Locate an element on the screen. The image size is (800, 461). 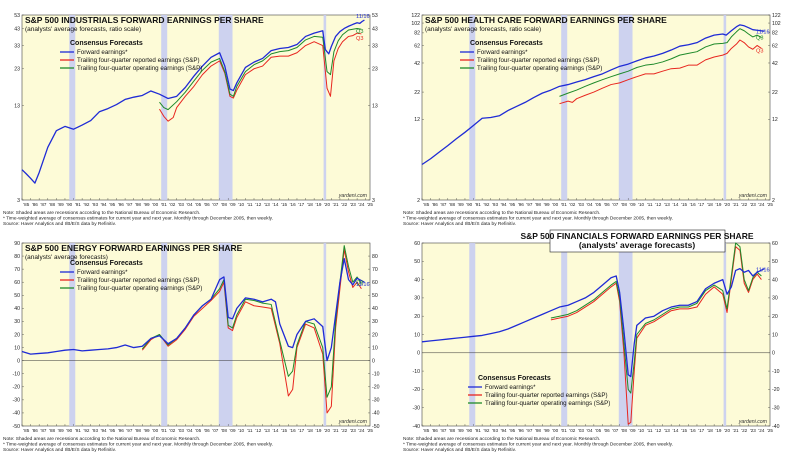
end-annotation: Q3 is located at coordinates (359, 32).